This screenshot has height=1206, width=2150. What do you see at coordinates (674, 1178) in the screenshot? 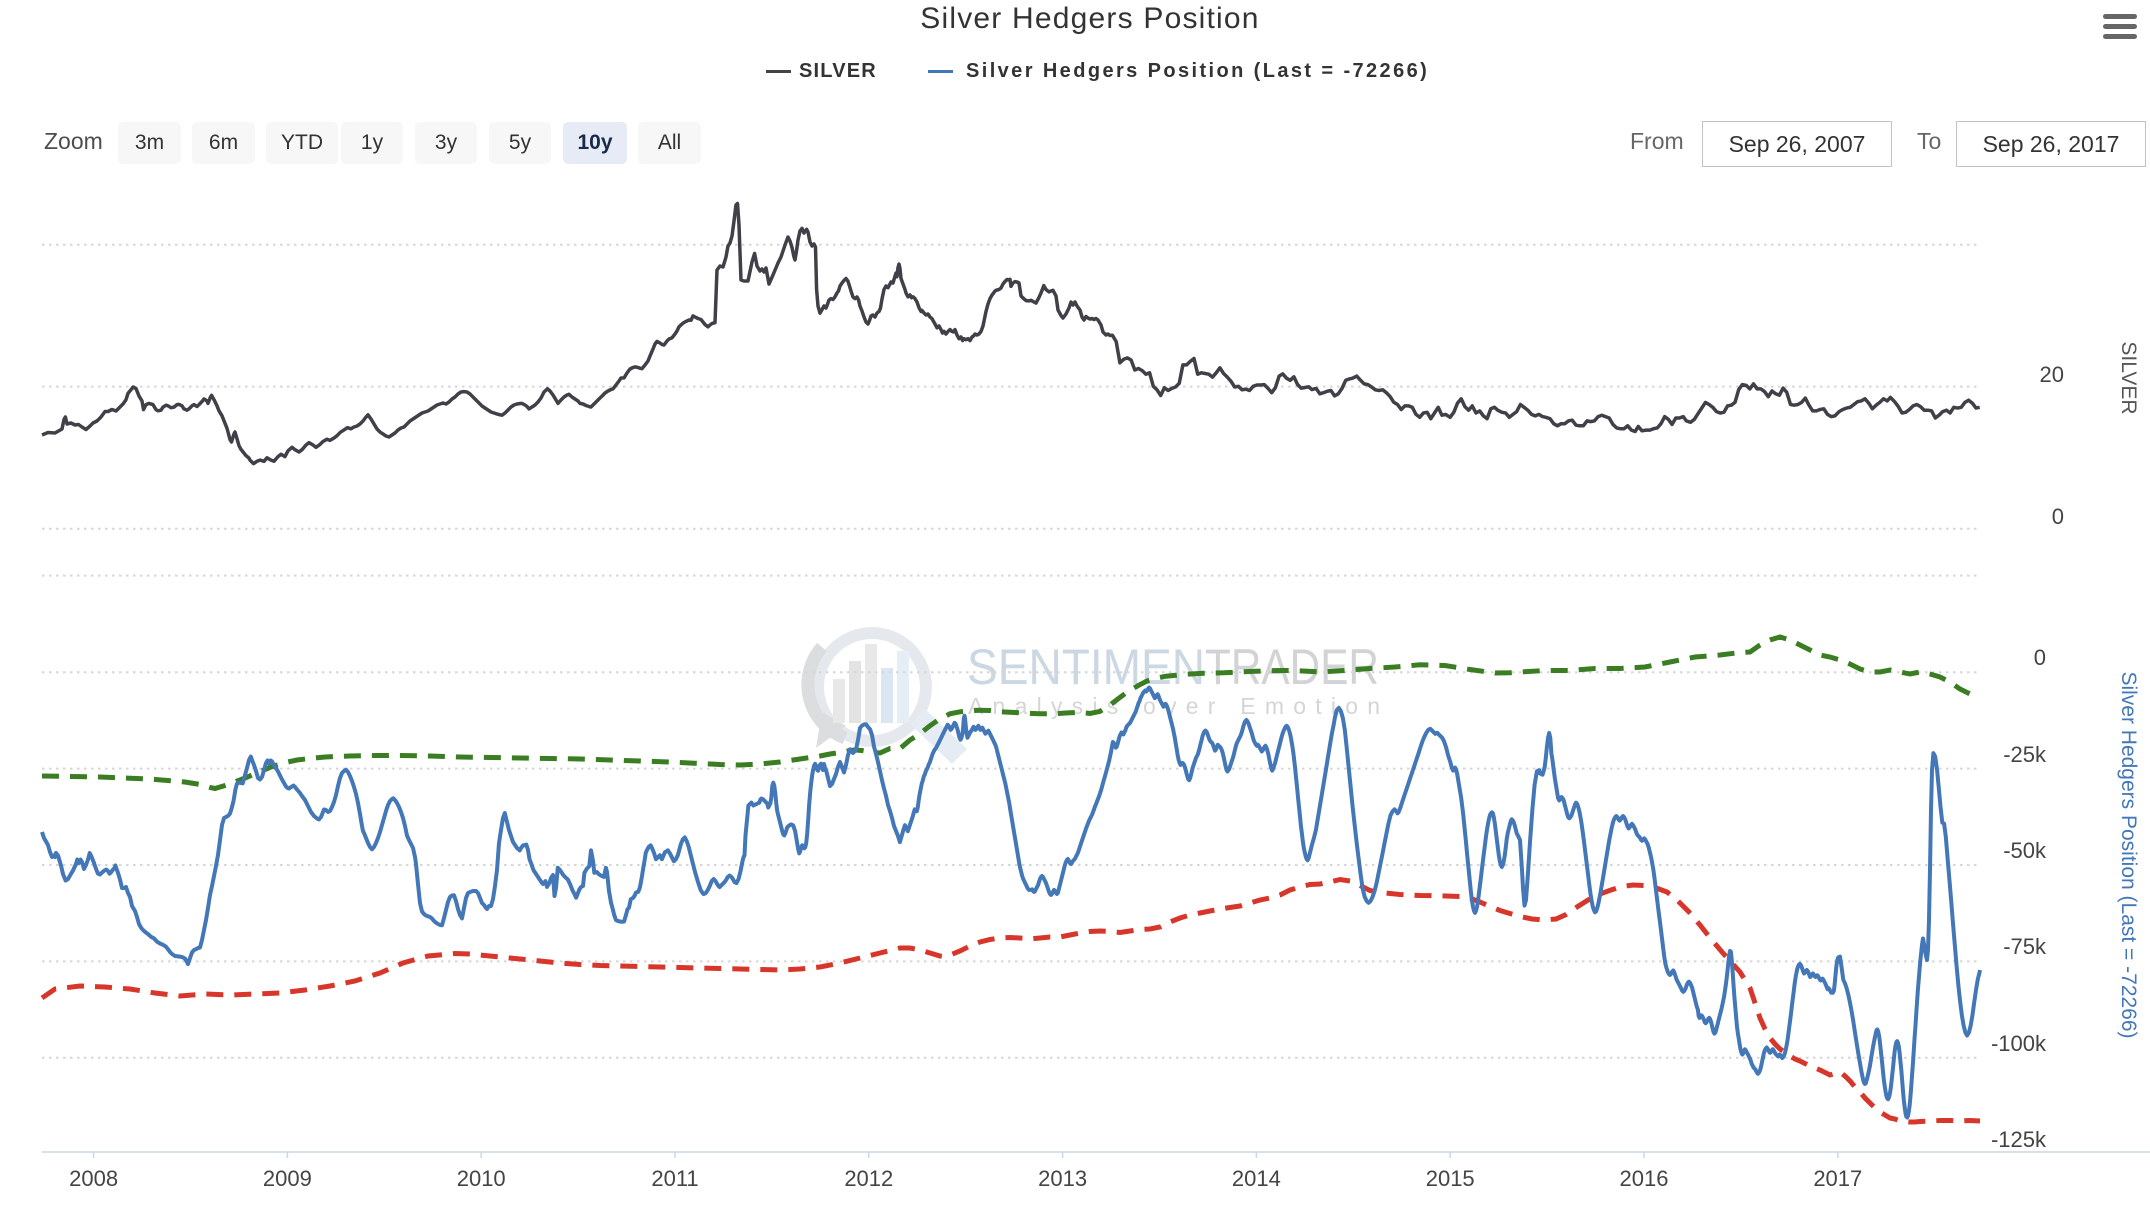
I see `svg-text: 2011` at bounding box center [674, 1178].